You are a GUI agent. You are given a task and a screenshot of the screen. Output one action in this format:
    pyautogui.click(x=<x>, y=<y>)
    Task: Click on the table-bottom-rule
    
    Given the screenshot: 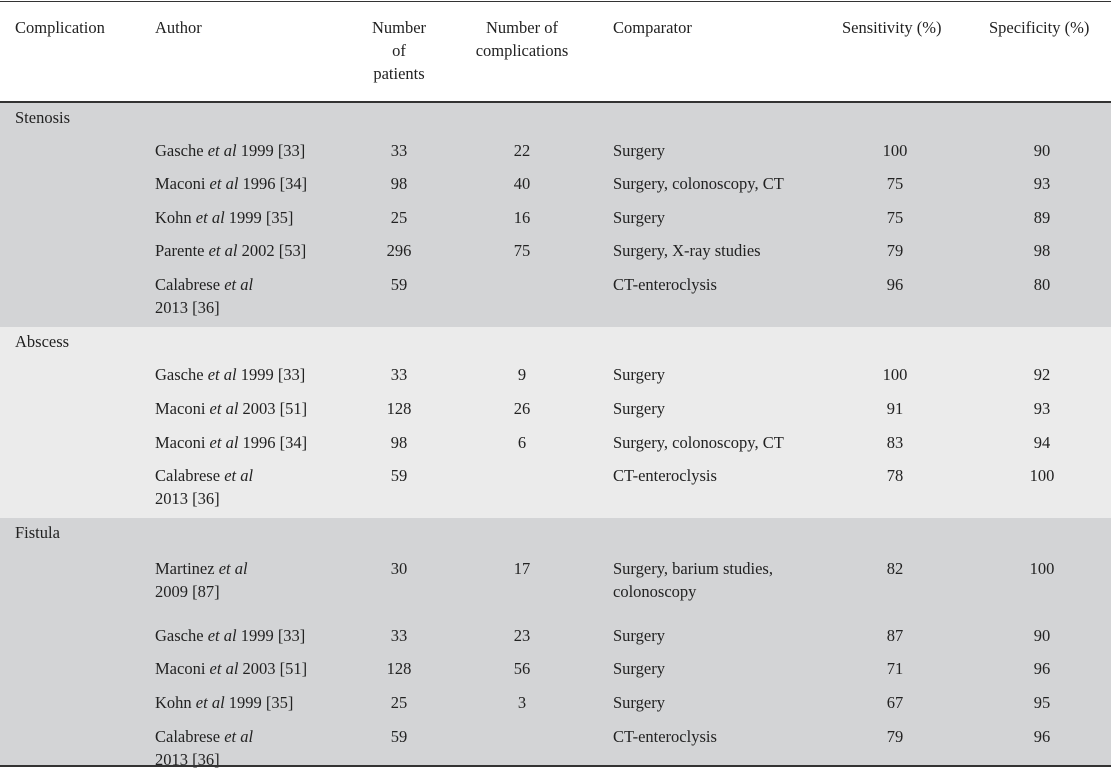 What is the action you would take?
    pyautogui.click(x=555, y=766)
    